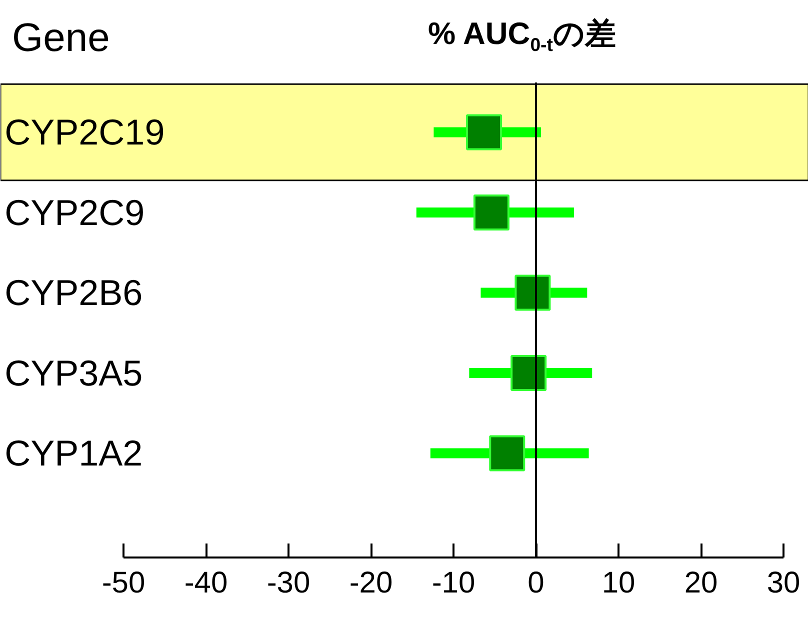 Image resolution: width=808 pixels, height=623 pixels. What do you see at coordinates (84, 132) in the screenshot?
I see `y-tick-label: CYP2C19` at bounding box center [84, 132].